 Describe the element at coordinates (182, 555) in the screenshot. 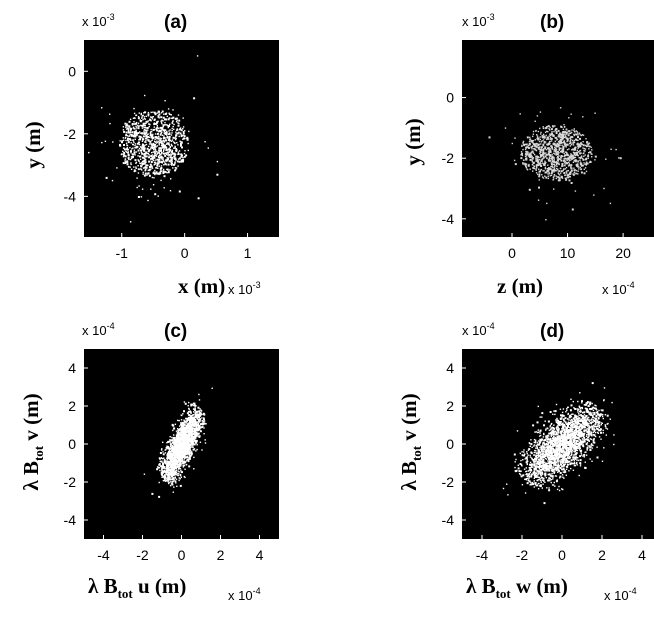

I see `x-tick-label: 0` at that location.